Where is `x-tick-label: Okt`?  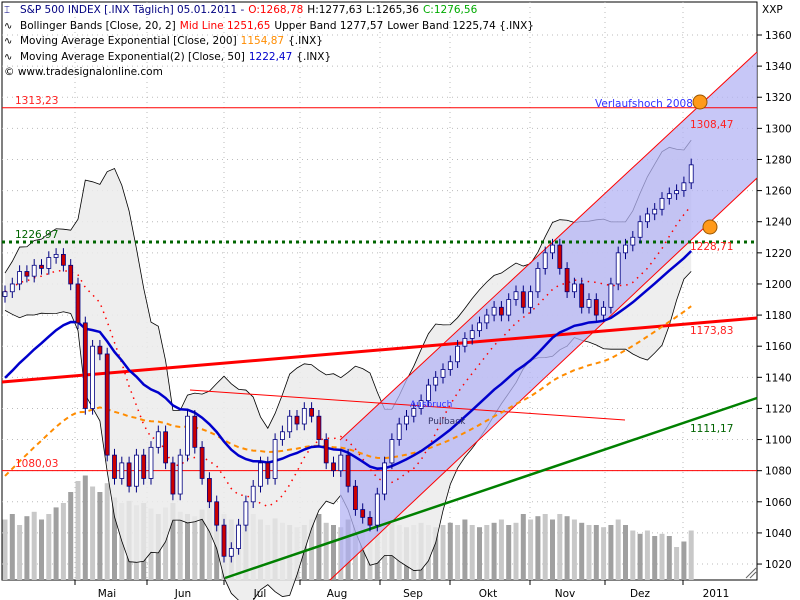
x-tick-label: Okt is located at coordinates (488, 594).